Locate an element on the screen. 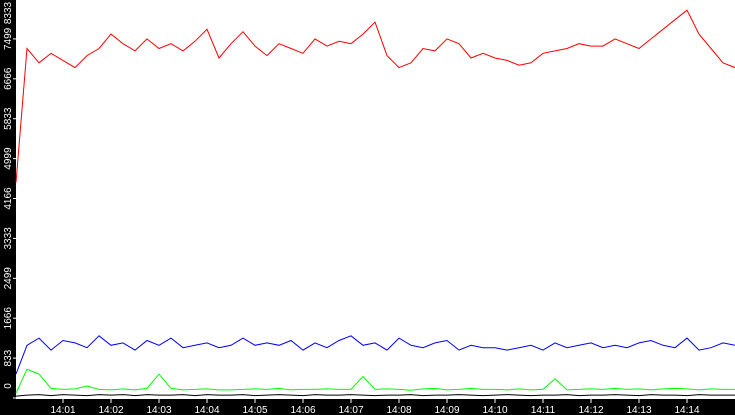  y-tick-label: 7499 is located at coordinates (8, 38).